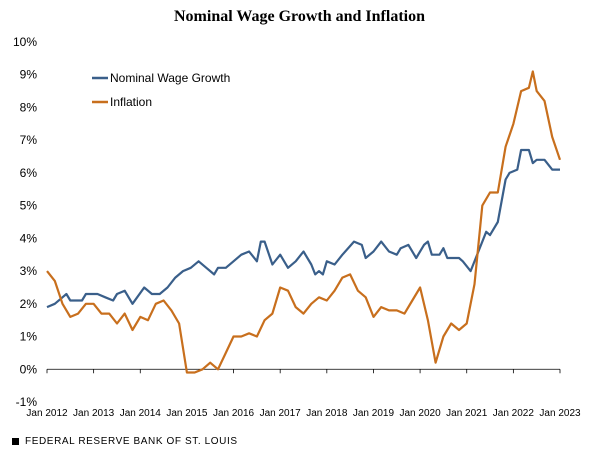  Describe the element at coordinates (187, 413) in the screenshot. I see `x-tick-label: Jan 2015` at that location.